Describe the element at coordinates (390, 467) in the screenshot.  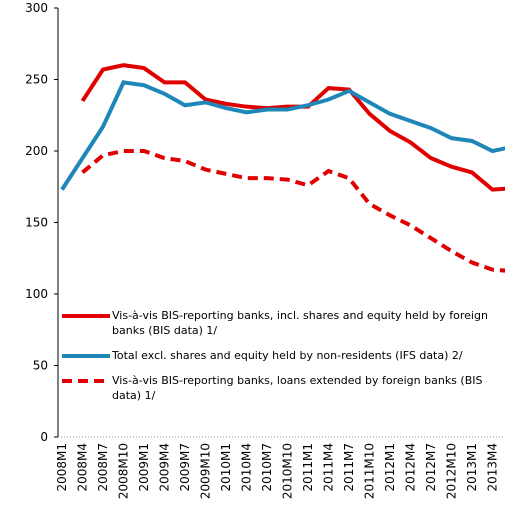
I see `x-tick-label: 2012M1` at that location.